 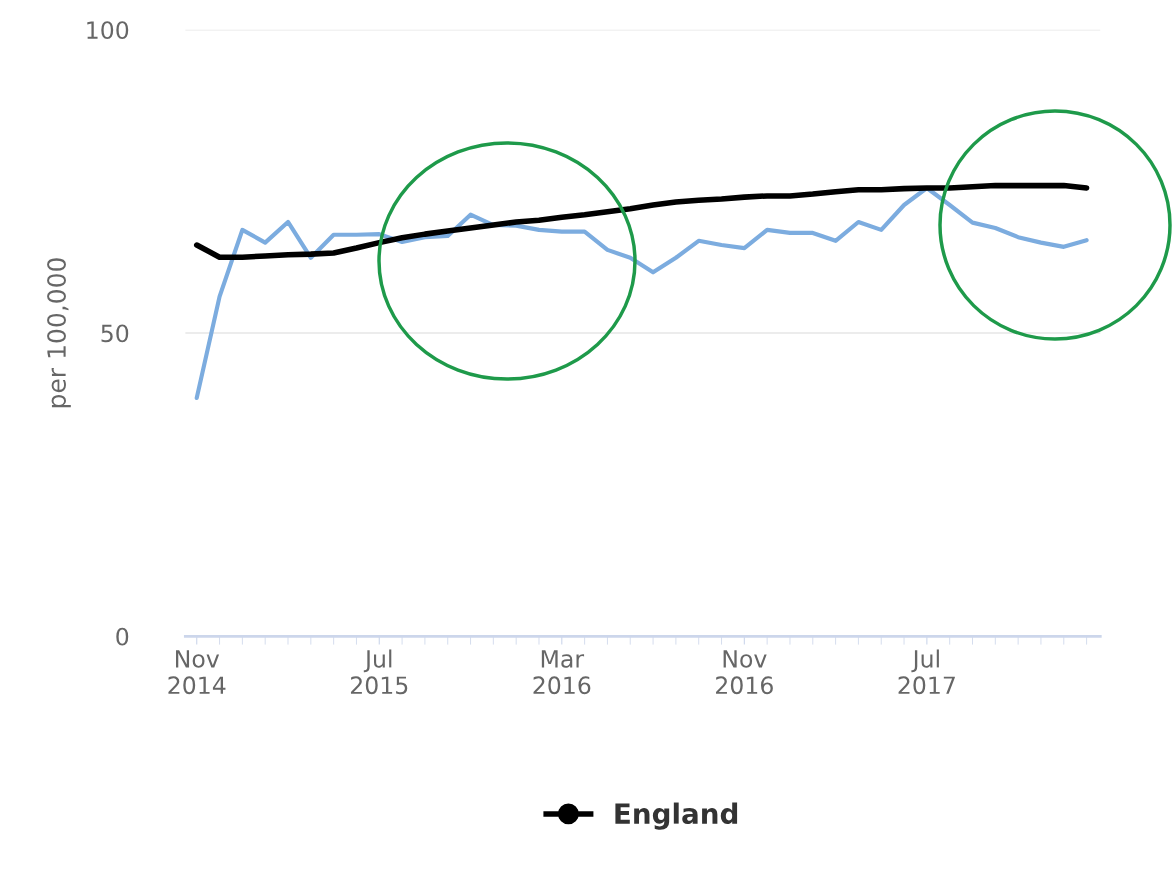 What do you see at coordinates (115, 333) in the screenshot?
I see `y-tick-label: 50` at bounding box center [115, 333].